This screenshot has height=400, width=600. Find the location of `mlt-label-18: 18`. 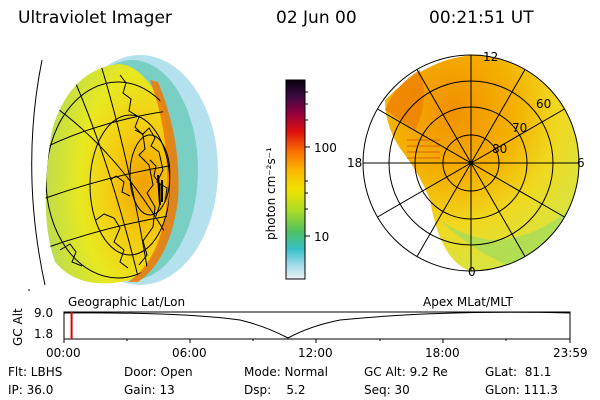

mlt-label-18: 18 is located at coordinates (355, 163).